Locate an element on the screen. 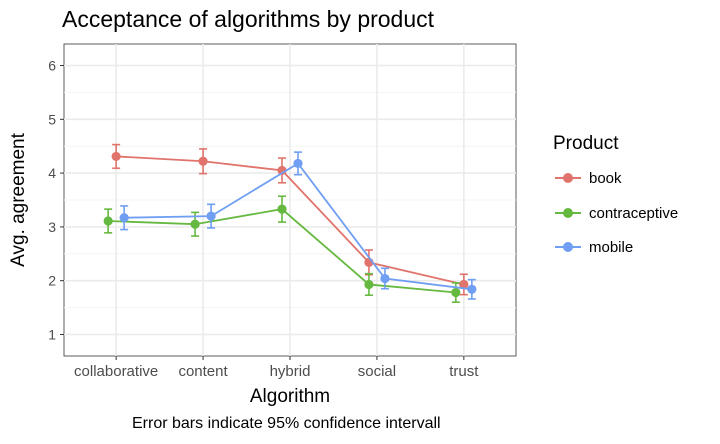 This screenshot has height=444, width=720. x-tick-label: hybrid is located at coordinates (290, 371).